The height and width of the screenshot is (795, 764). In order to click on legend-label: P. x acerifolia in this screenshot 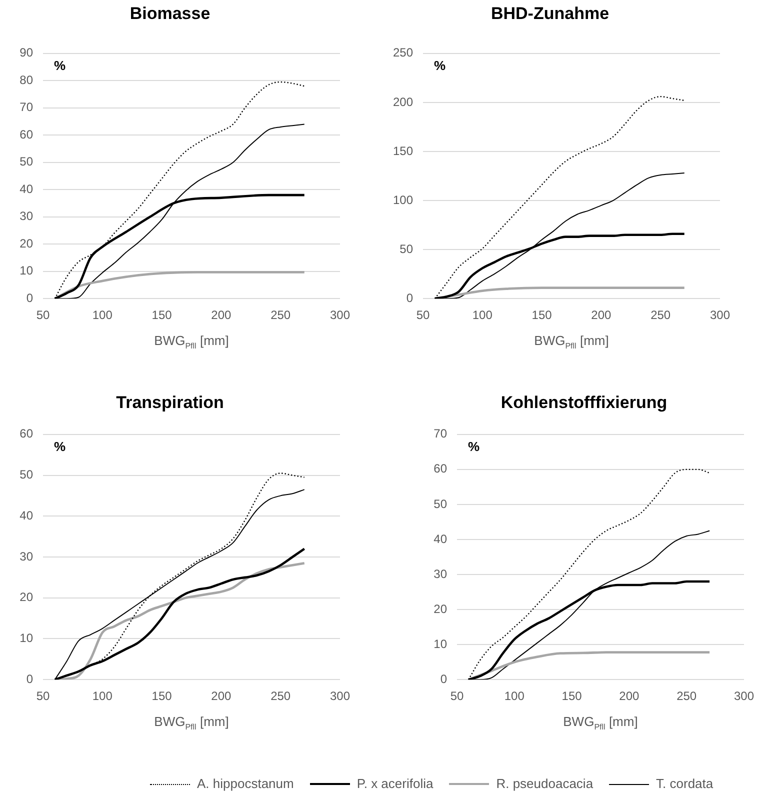, I will do `click(395, 784)`.